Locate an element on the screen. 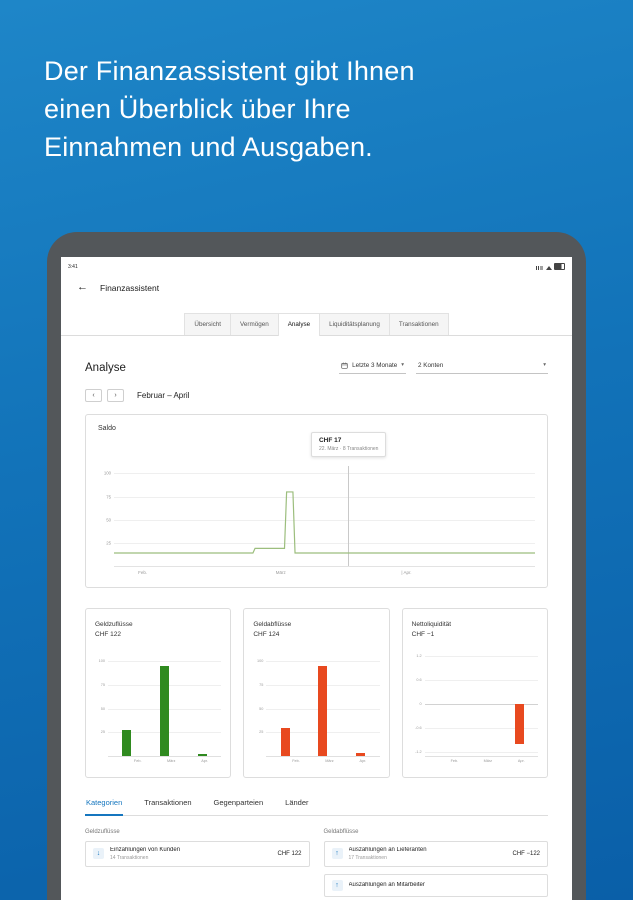 The image size is (633, 900). outflows-card-value: CHF 124 is located at coordinates (266, 634).